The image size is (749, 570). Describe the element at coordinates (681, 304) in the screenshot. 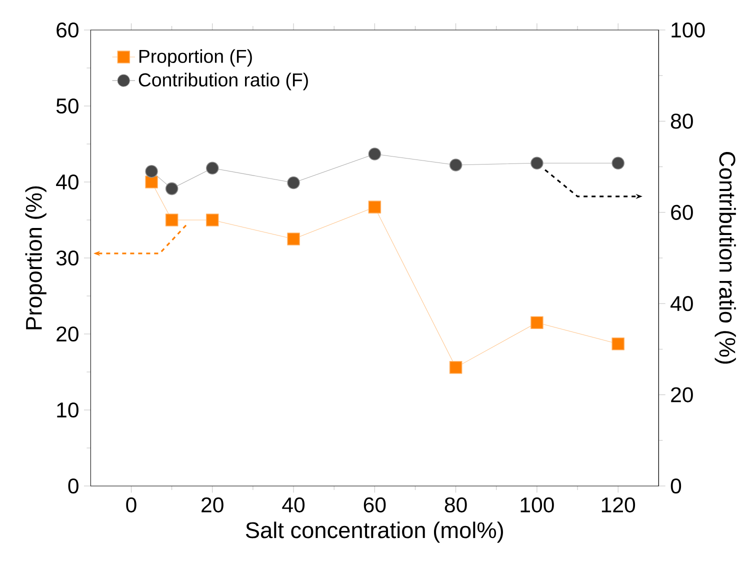

I see `y2-tick-label: 40` at that location.